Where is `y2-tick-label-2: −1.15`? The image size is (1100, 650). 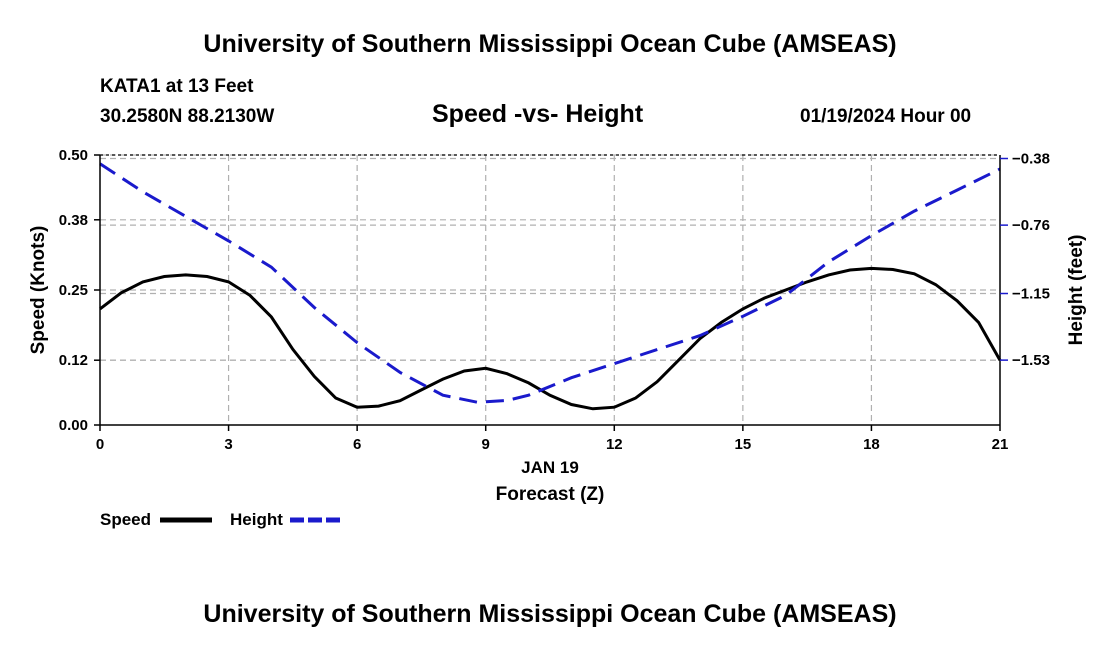 y2-tick-label-2: −1.15 is located at coordinates (1031, 294).